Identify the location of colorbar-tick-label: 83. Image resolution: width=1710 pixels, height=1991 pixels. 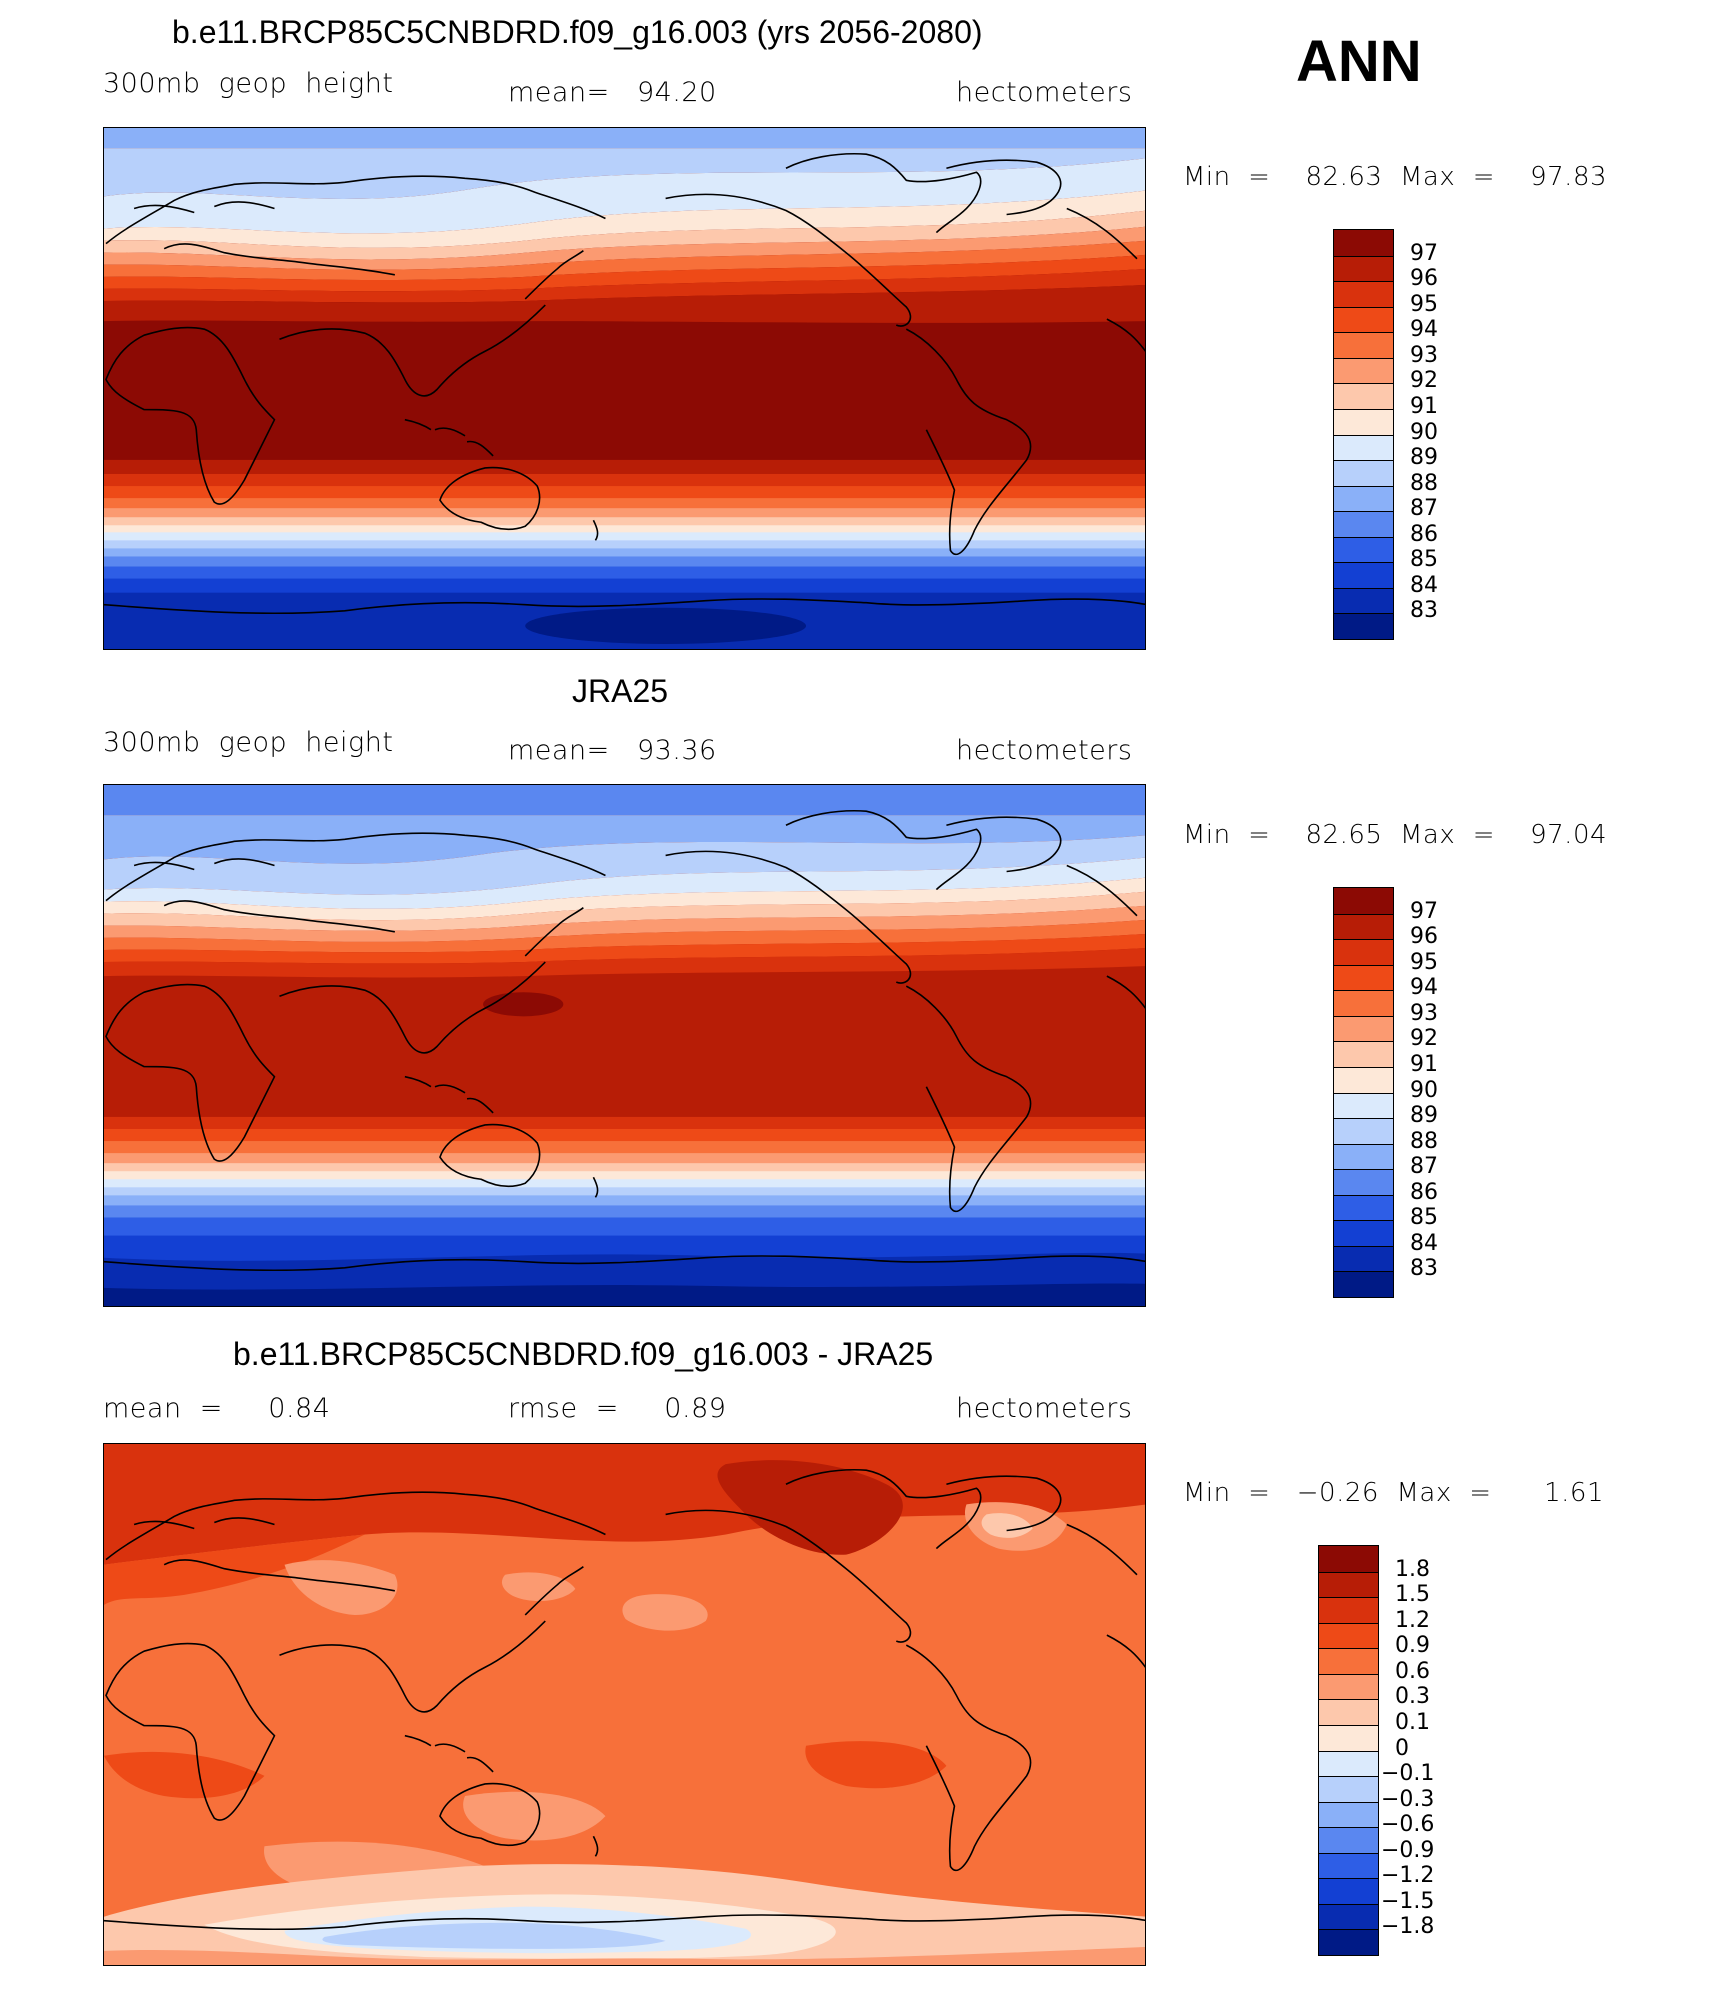
(1424, 611).